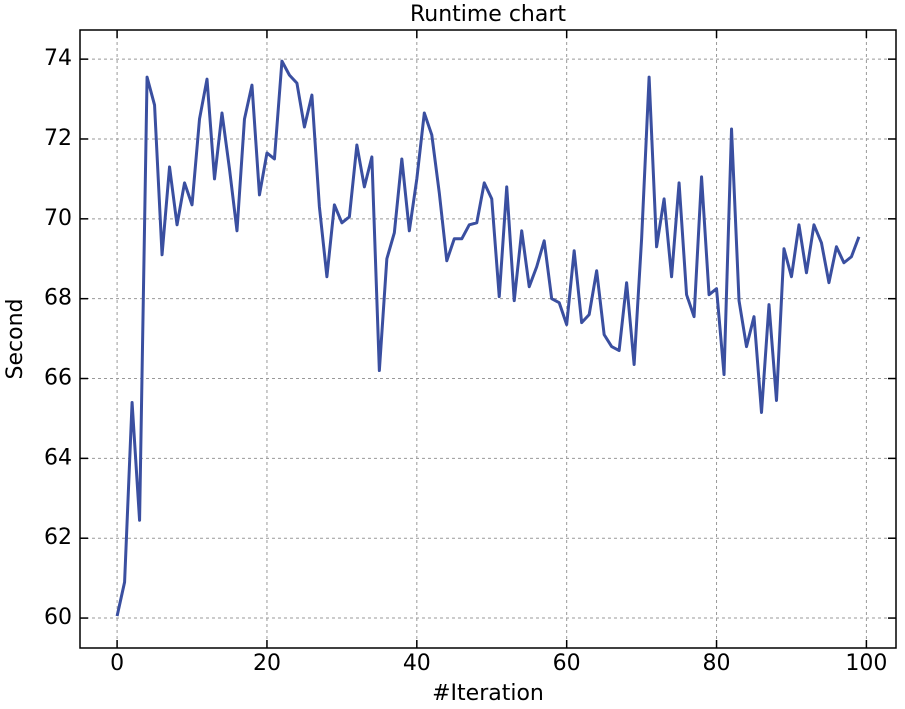  Describe the element at coordinates (866, 663) in the screenshot. I see `x-tick-label: 100` at that location.